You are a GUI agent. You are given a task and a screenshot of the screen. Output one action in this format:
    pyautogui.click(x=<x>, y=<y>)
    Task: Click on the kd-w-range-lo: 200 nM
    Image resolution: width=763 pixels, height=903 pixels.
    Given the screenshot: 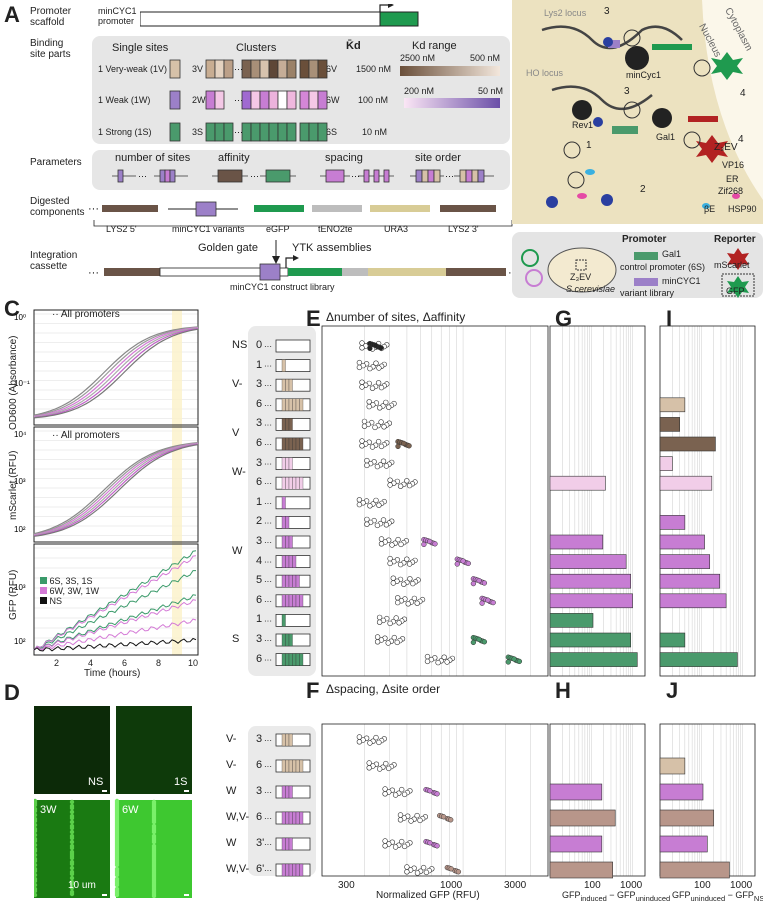 What is the action you would take?
    pyautogui.click(x=419, y=91)
    